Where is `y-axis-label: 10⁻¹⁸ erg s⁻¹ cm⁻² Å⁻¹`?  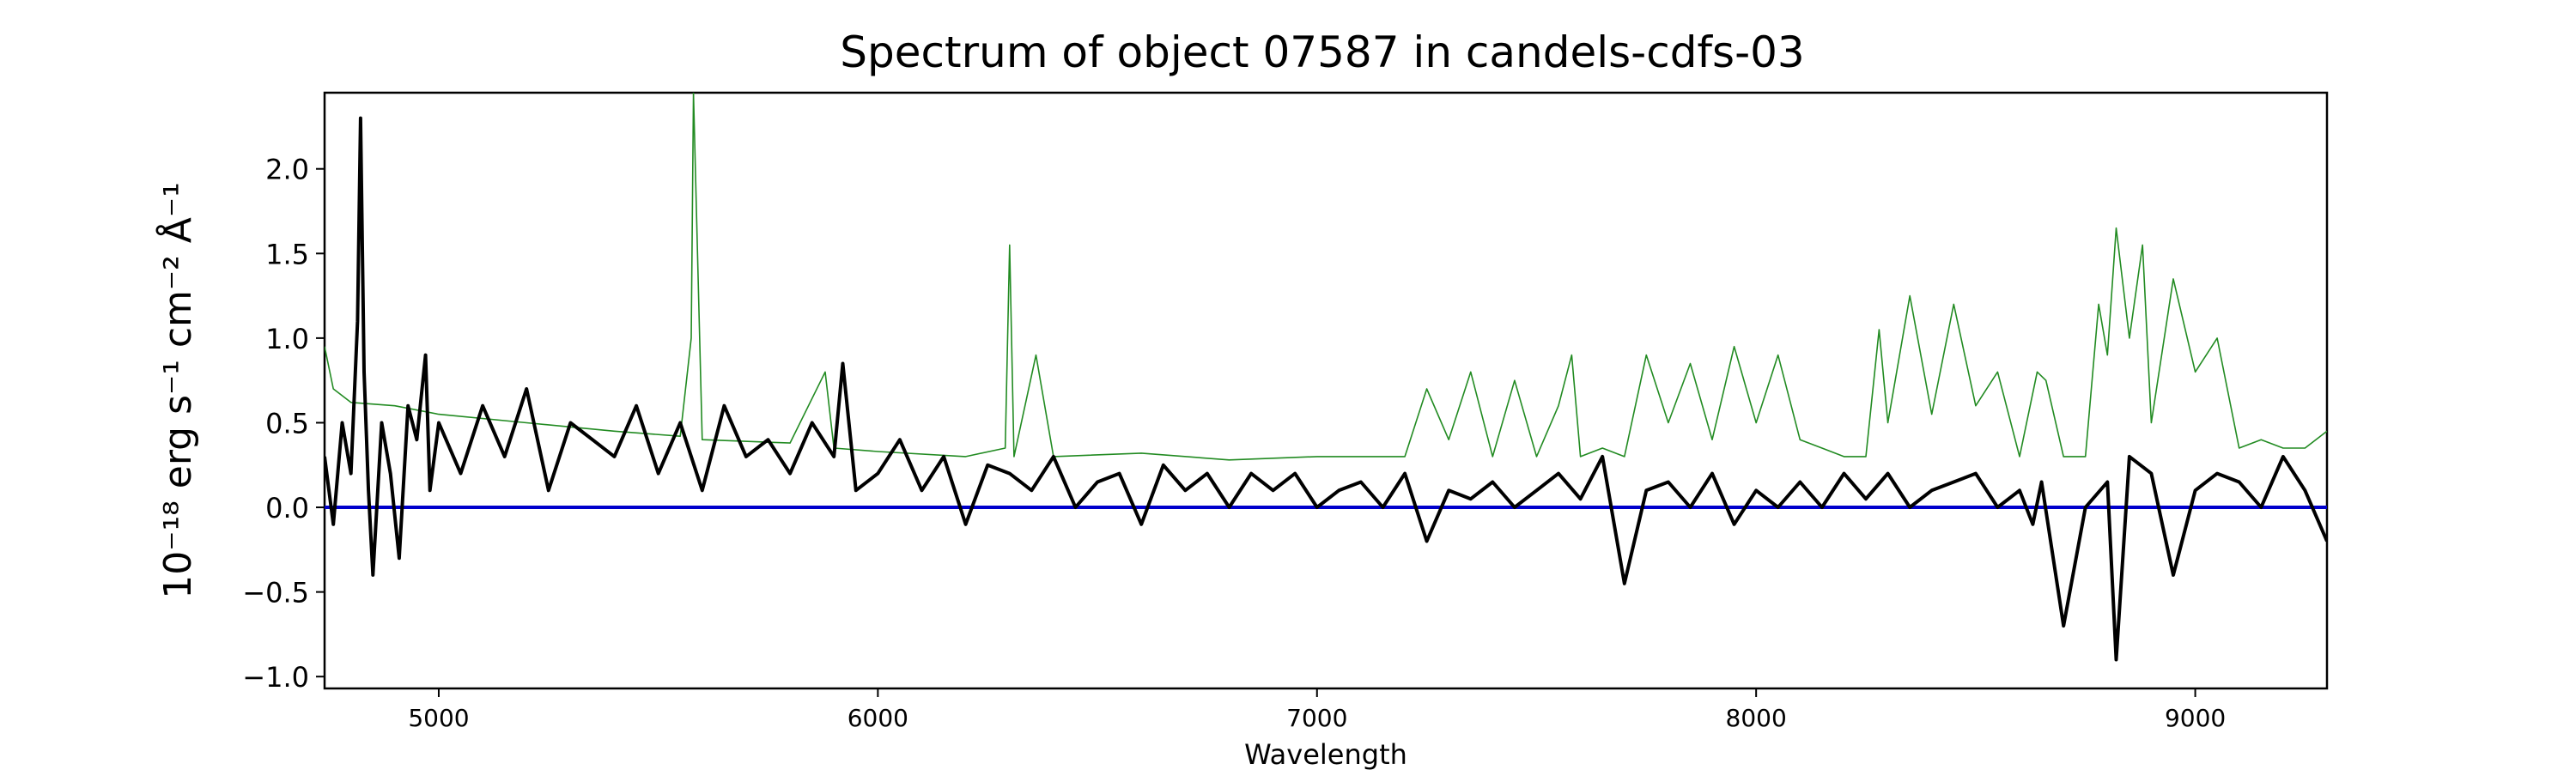 y-axis-label: 10⁻¹⁸ erg s⁻¹ cm⁻² Å⁻¹ is located at coordinates (177, 390).